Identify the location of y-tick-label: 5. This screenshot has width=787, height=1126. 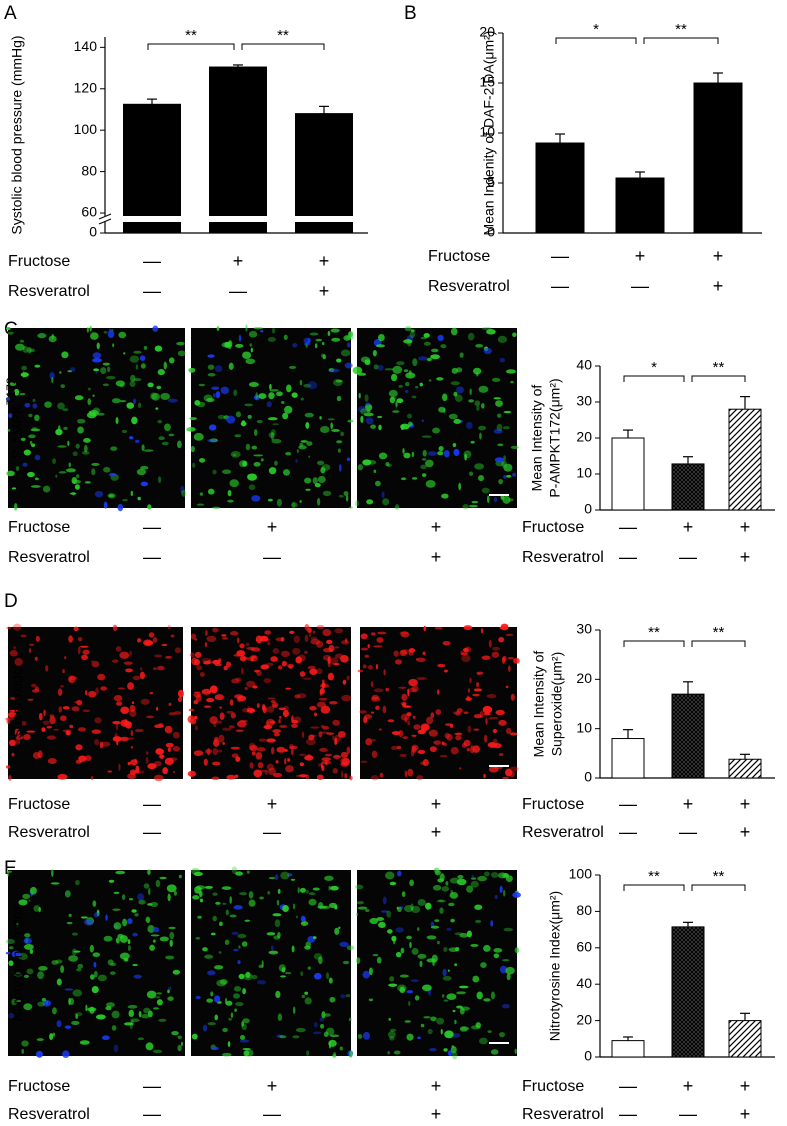
(491, 182).